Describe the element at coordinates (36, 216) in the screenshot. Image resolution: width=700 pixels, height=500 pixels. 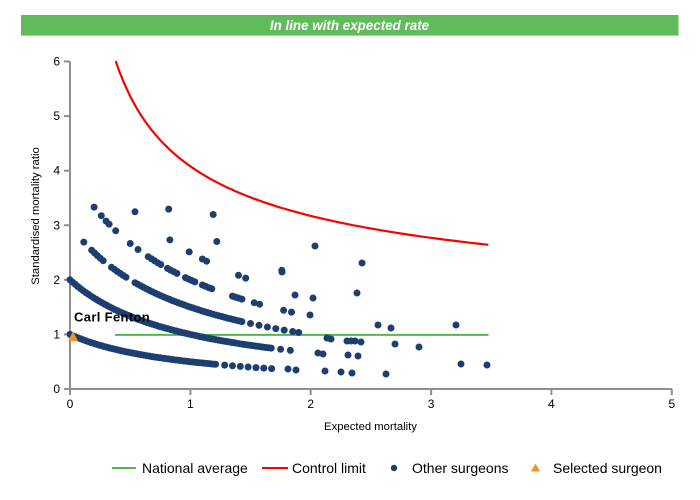
I see `svg-text: Standardised mortality ratio` at that location.